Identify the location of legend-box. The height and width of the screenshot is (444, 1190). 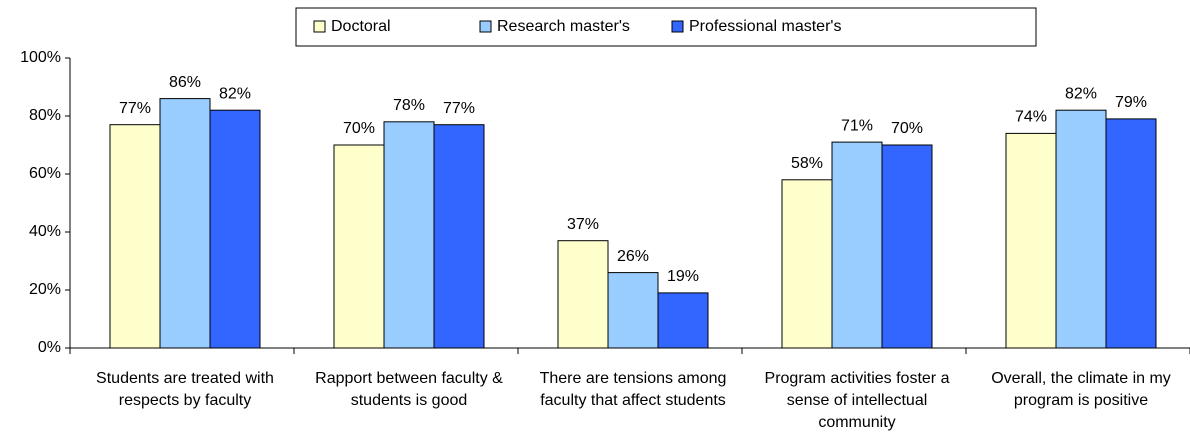
(666, 27).